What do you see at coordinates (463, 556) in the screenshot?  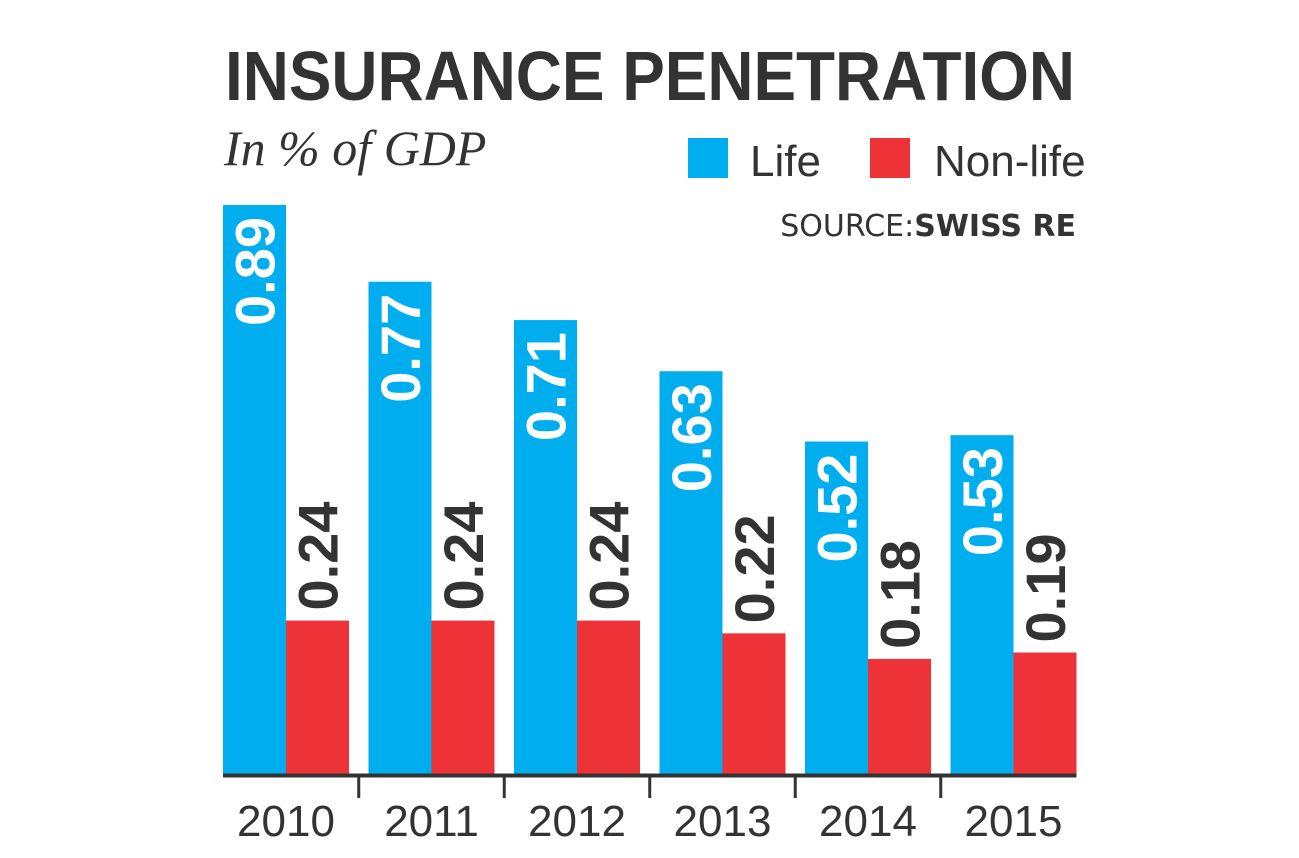 I see `value-label-non-life-2011: 0.24` at bounding box center [463, 556].